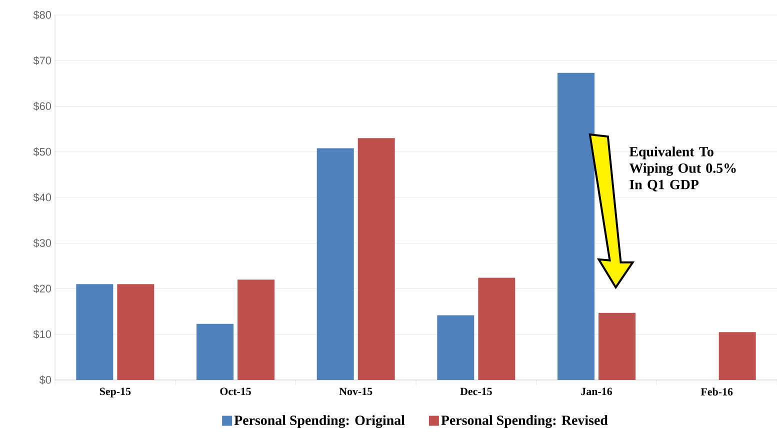 This screenshot has height=442, width=777. I want to click on annotation: Equivalent To Wiping Out 0.5% In Q1 GDP, so click(682, 169).